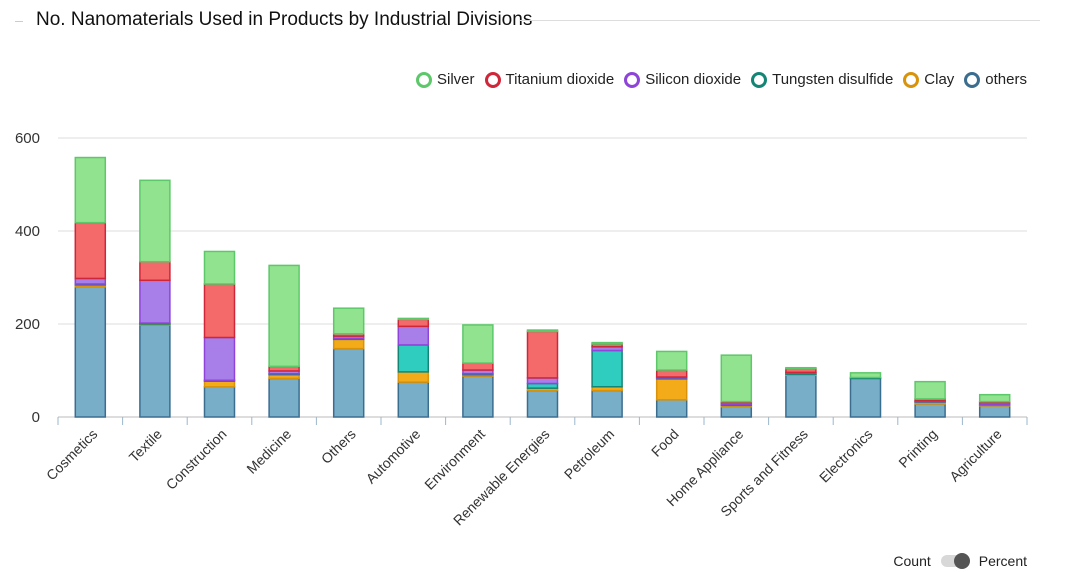 The height and width of the screenshot is (572, 1065). Describe the element at coordinates (268, 451) in the screenshot. I see `x-tick-label: Medicine` at that location.